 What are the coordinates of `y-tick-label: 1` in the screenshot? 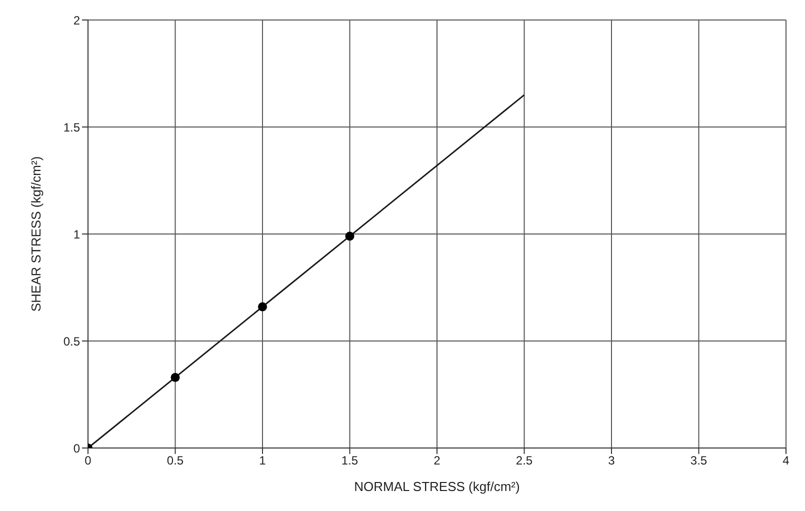 It's located at (76, 234).